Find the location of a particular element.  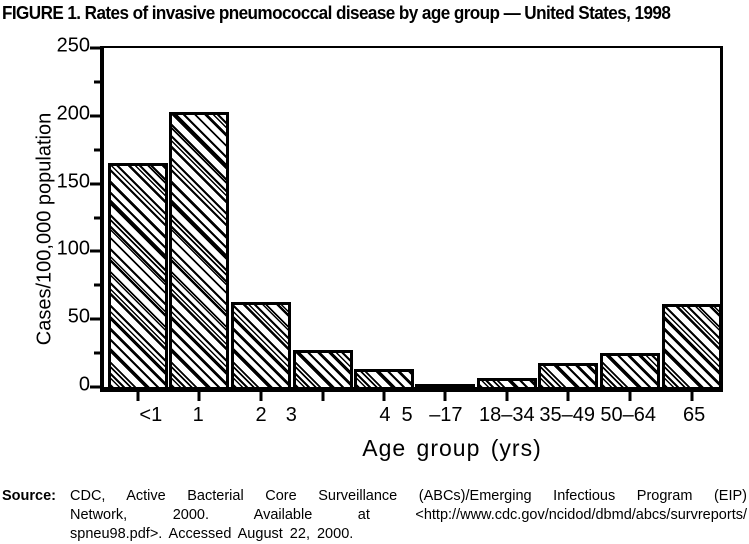

bar-5–17 is located at coordinates (445, 385).